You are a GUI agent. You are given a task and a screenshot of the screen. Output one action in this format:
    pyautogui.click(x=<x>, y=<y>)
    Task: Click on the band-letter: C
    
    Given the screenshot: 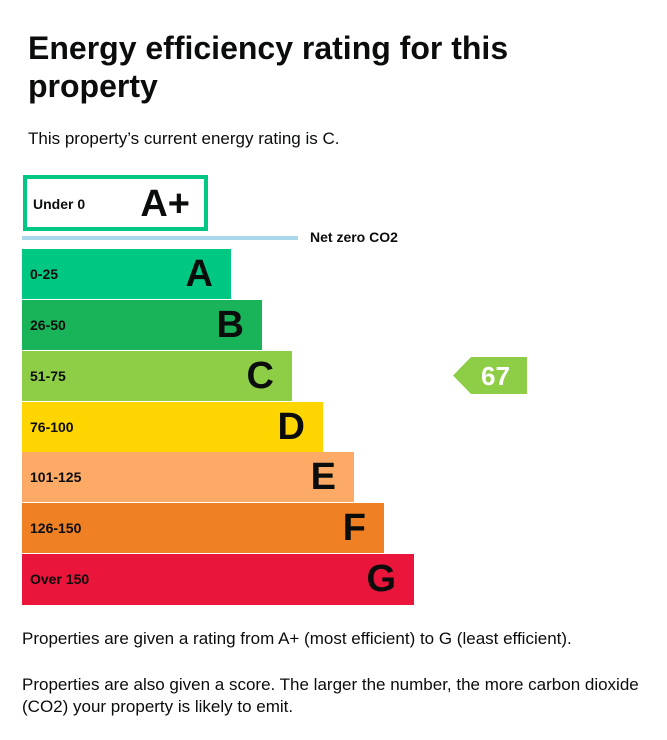 What is the action you would take?
    pyautogui.click(x=260, y=376)
    